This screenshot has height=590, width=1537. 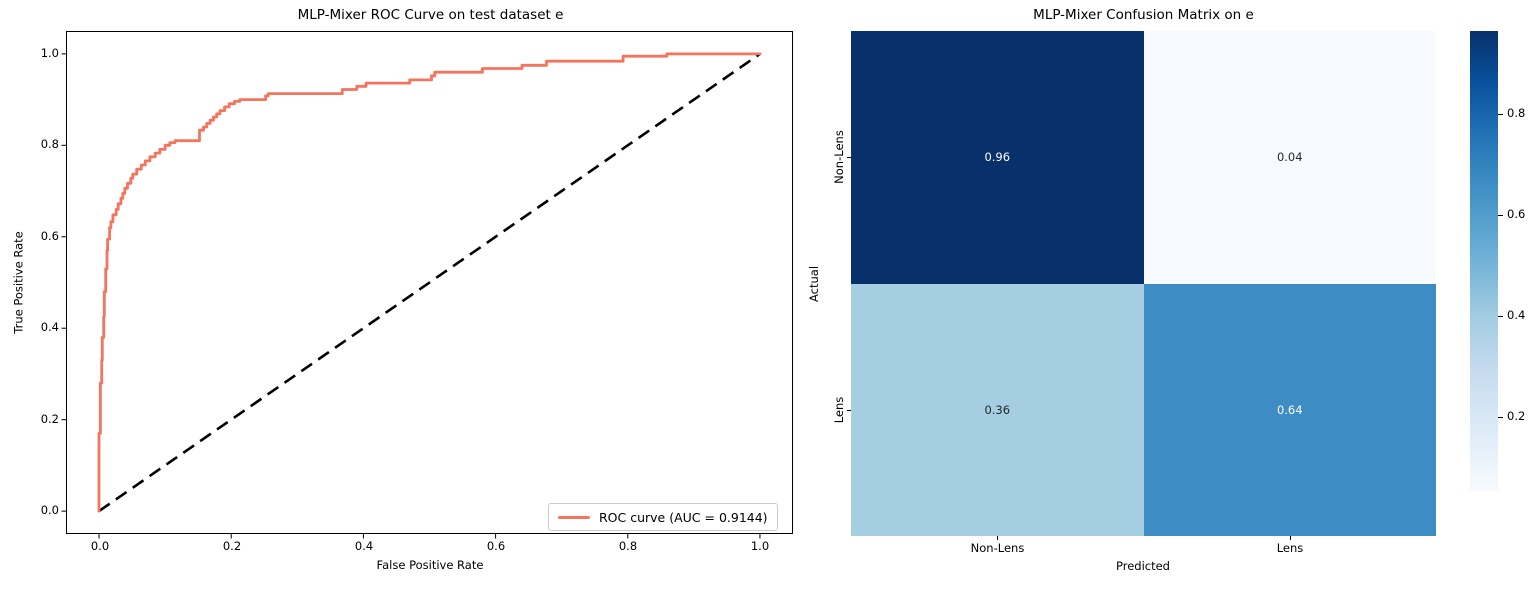 What do you see at coordinates (232, 546) in the screenshot?
I see `x-tick-label: 0.2` at bounding box center [232, 546].